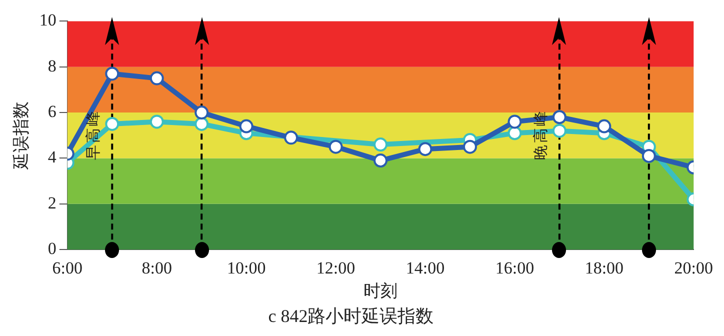 Image resolution: width=724 pixels, height=336 pixels. What do you see at coordinates (52, 157) in the screenshot?
I see `y-tick-label: 4` at bounding box center [52, 157].